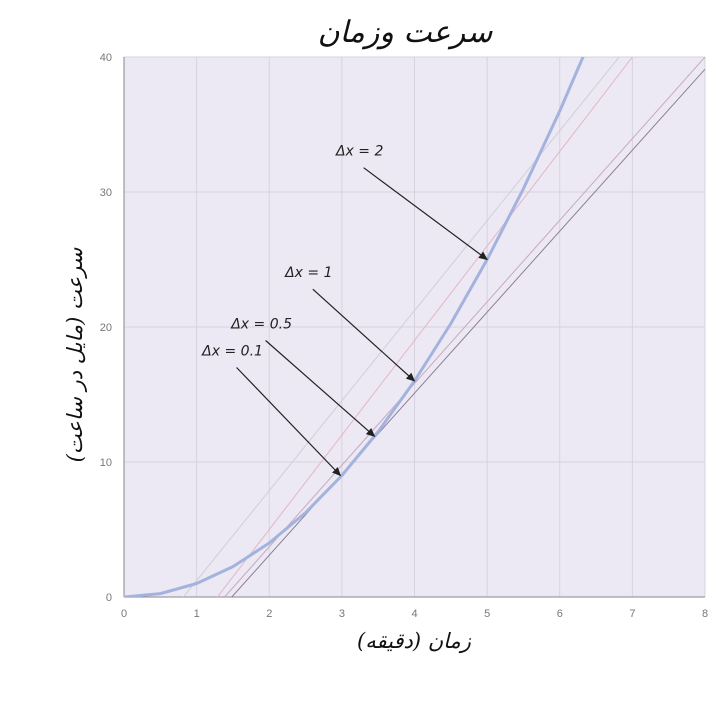 The image size is (728, 711). I want to click on annotation-label: Δx = 1, so click(308, 273).